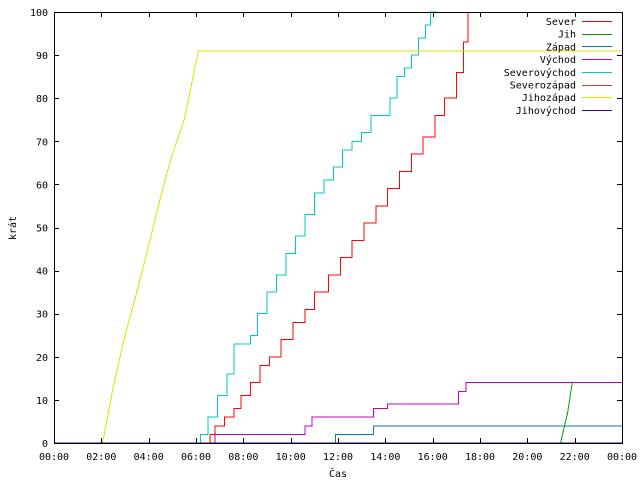 The image size is (640, 480). Describe the element at coordinates (338, 473) in the screenshot. I see `x-axis-label: Čas` at that location.